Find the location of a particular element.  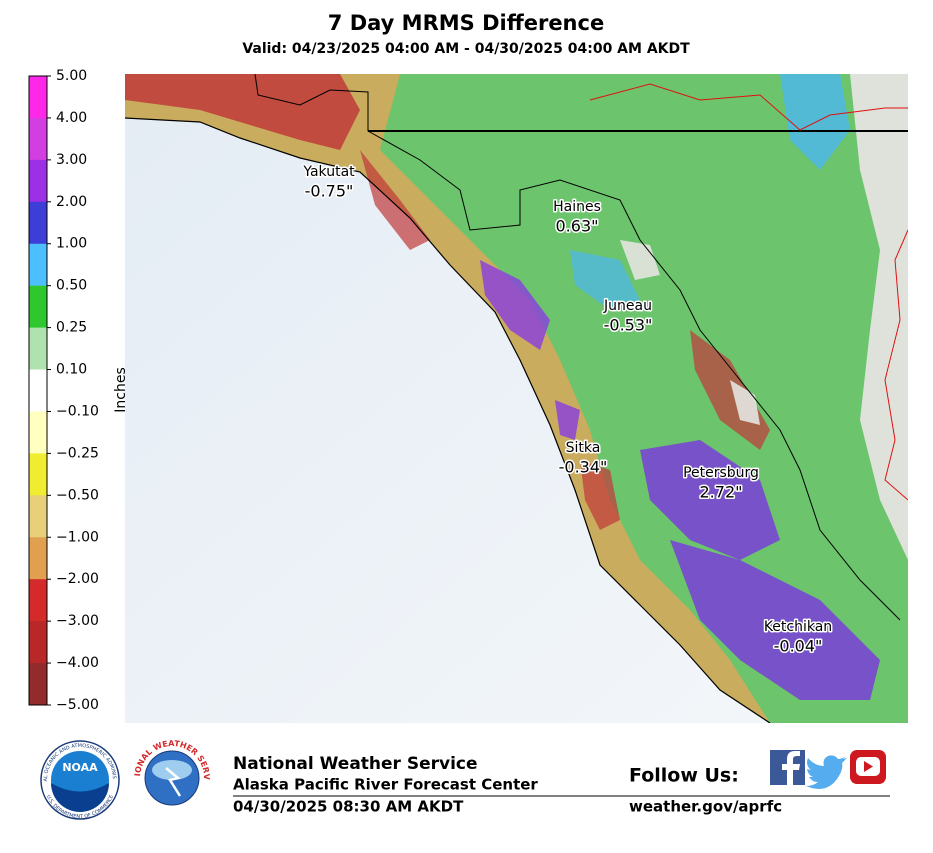

colorbar-tick-label: 1.00 is located at coordinates (71, 244).